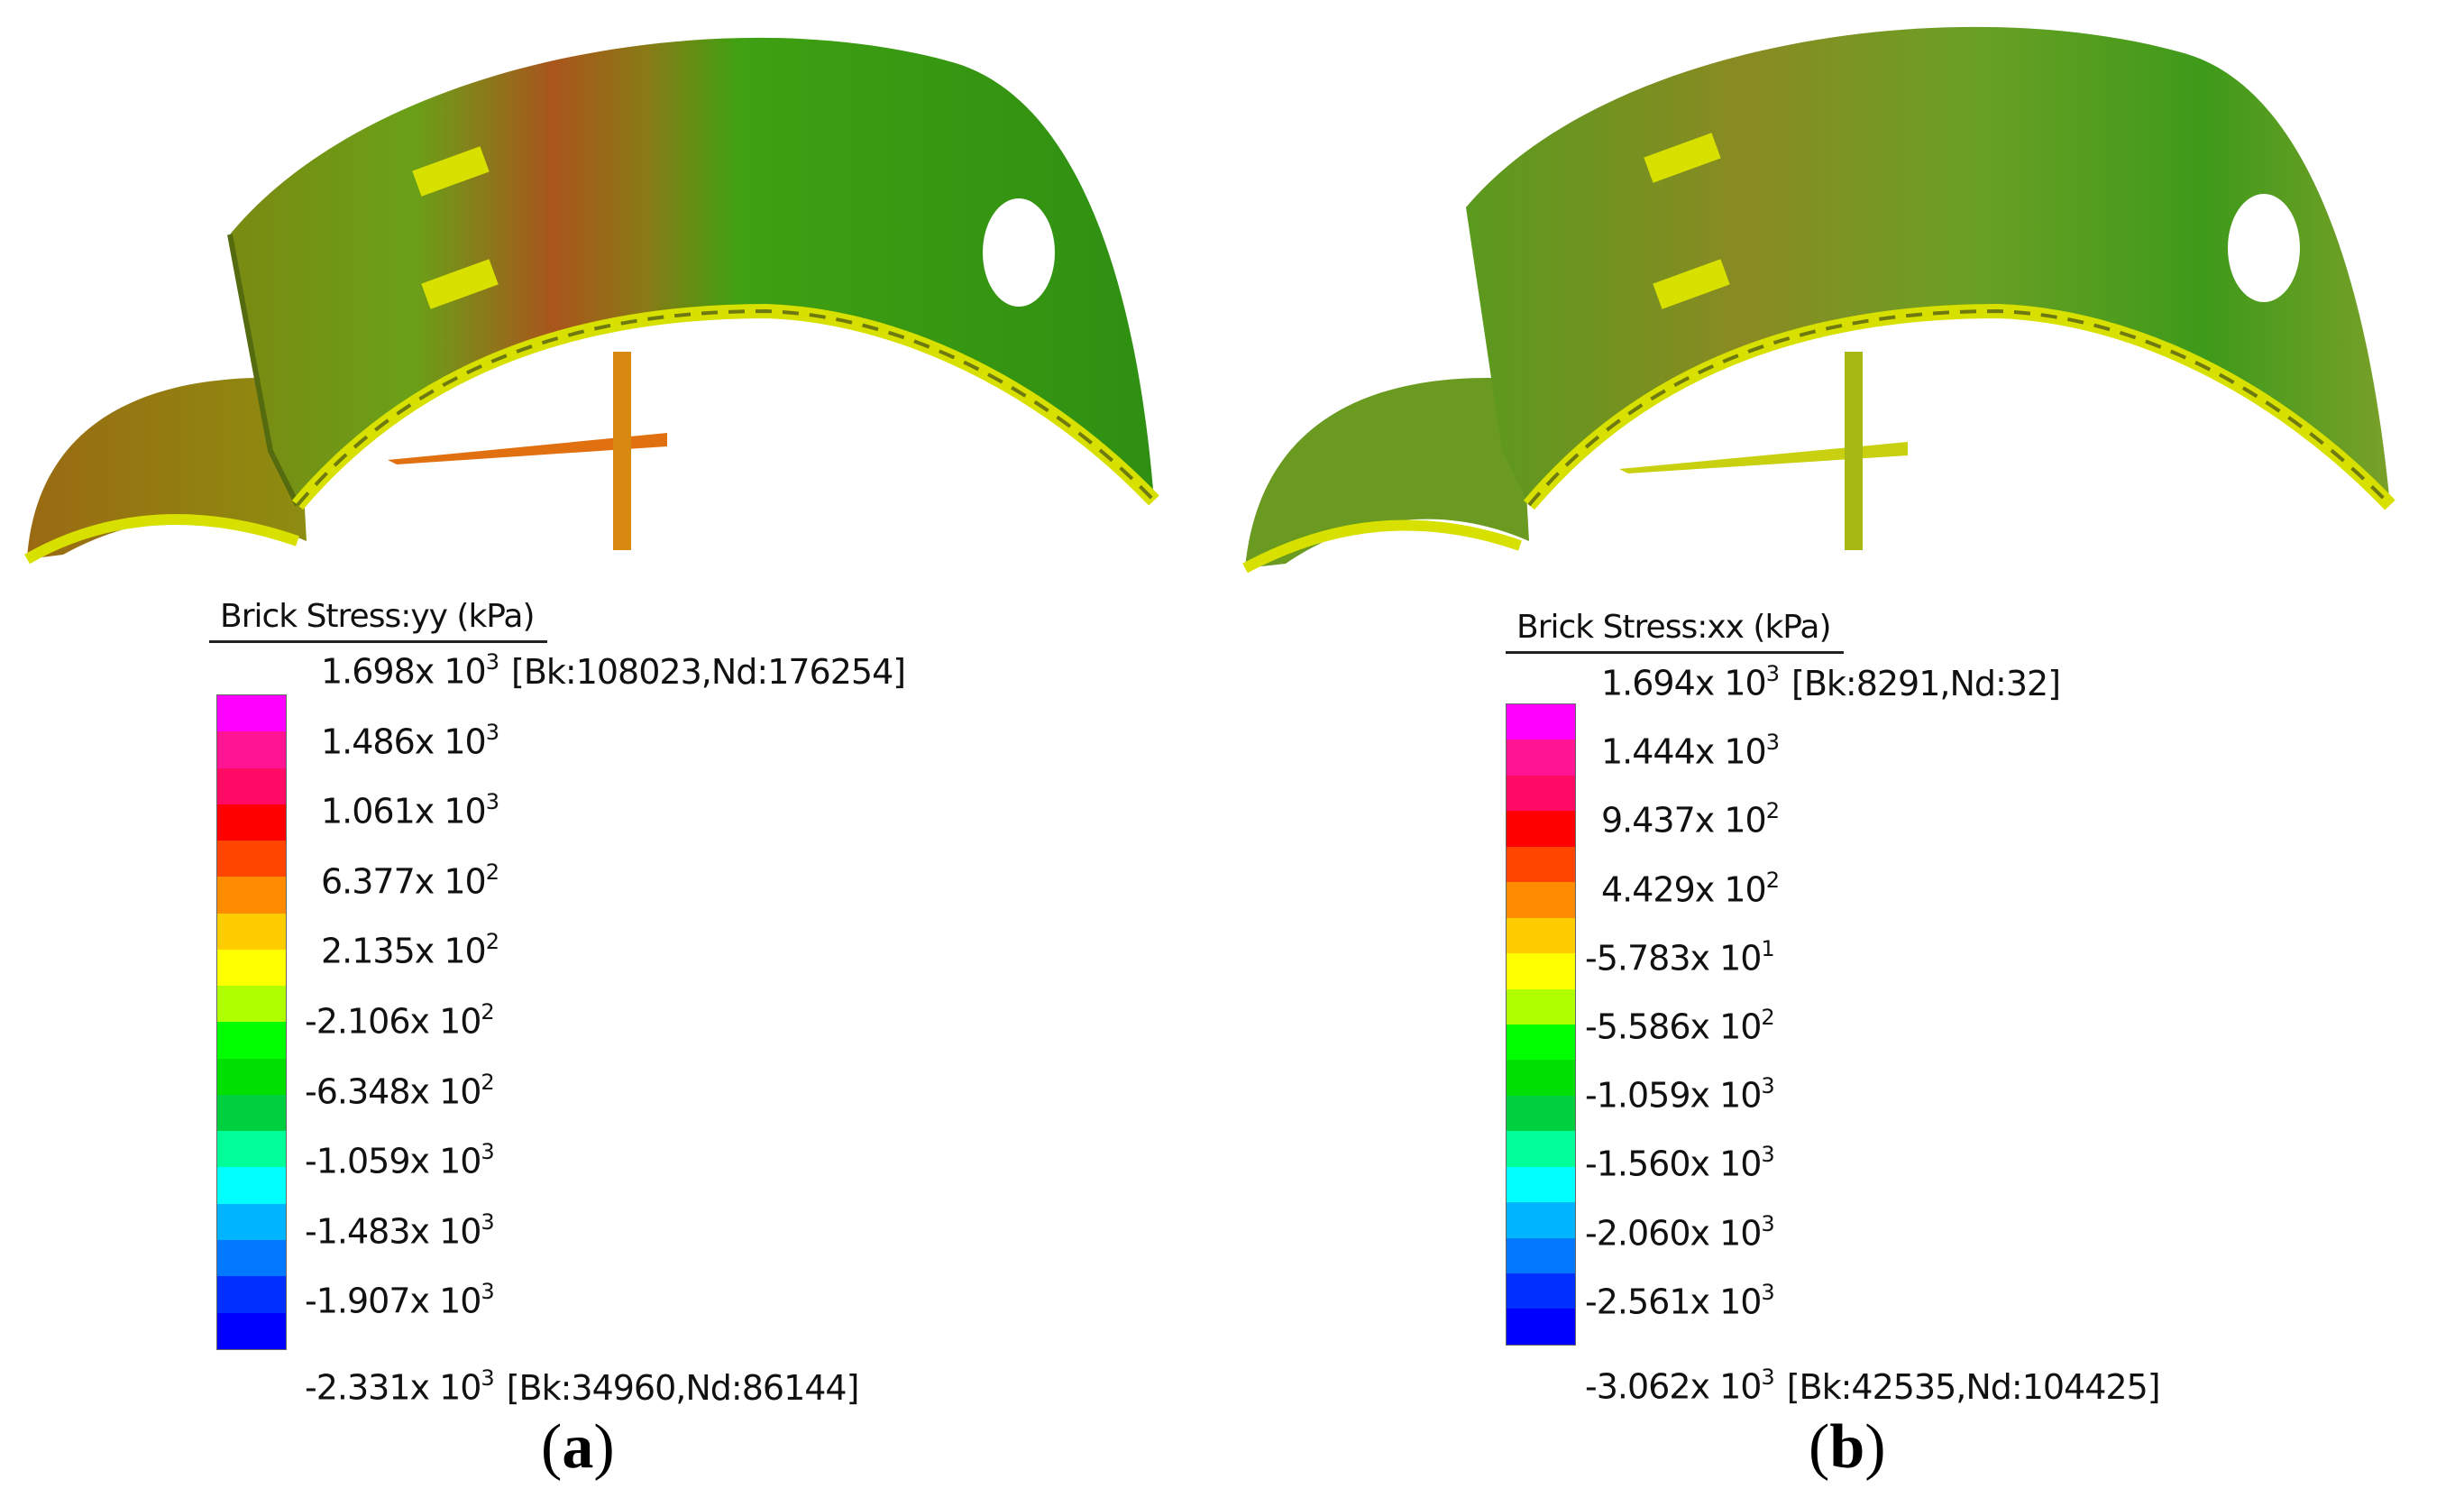 The height and width of the screenshot is (1507, 2464). What do you see at coordinates (1675, 631) in the screenshot?
I see `legend-title-b: Brick Stress:xx (kPa)` at bounding box center [1675, 631].